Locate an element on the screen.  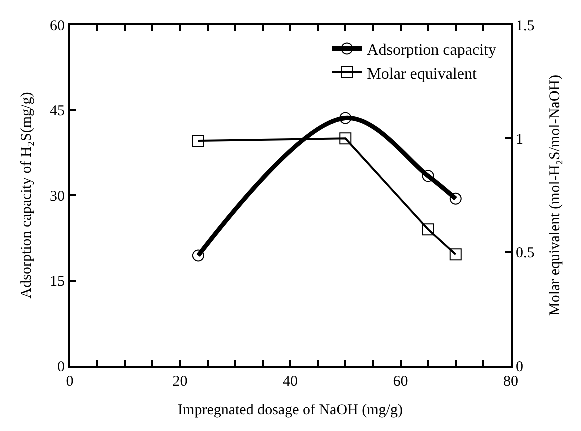
y-tick-label: 60 is located at coordinates (57, 26).